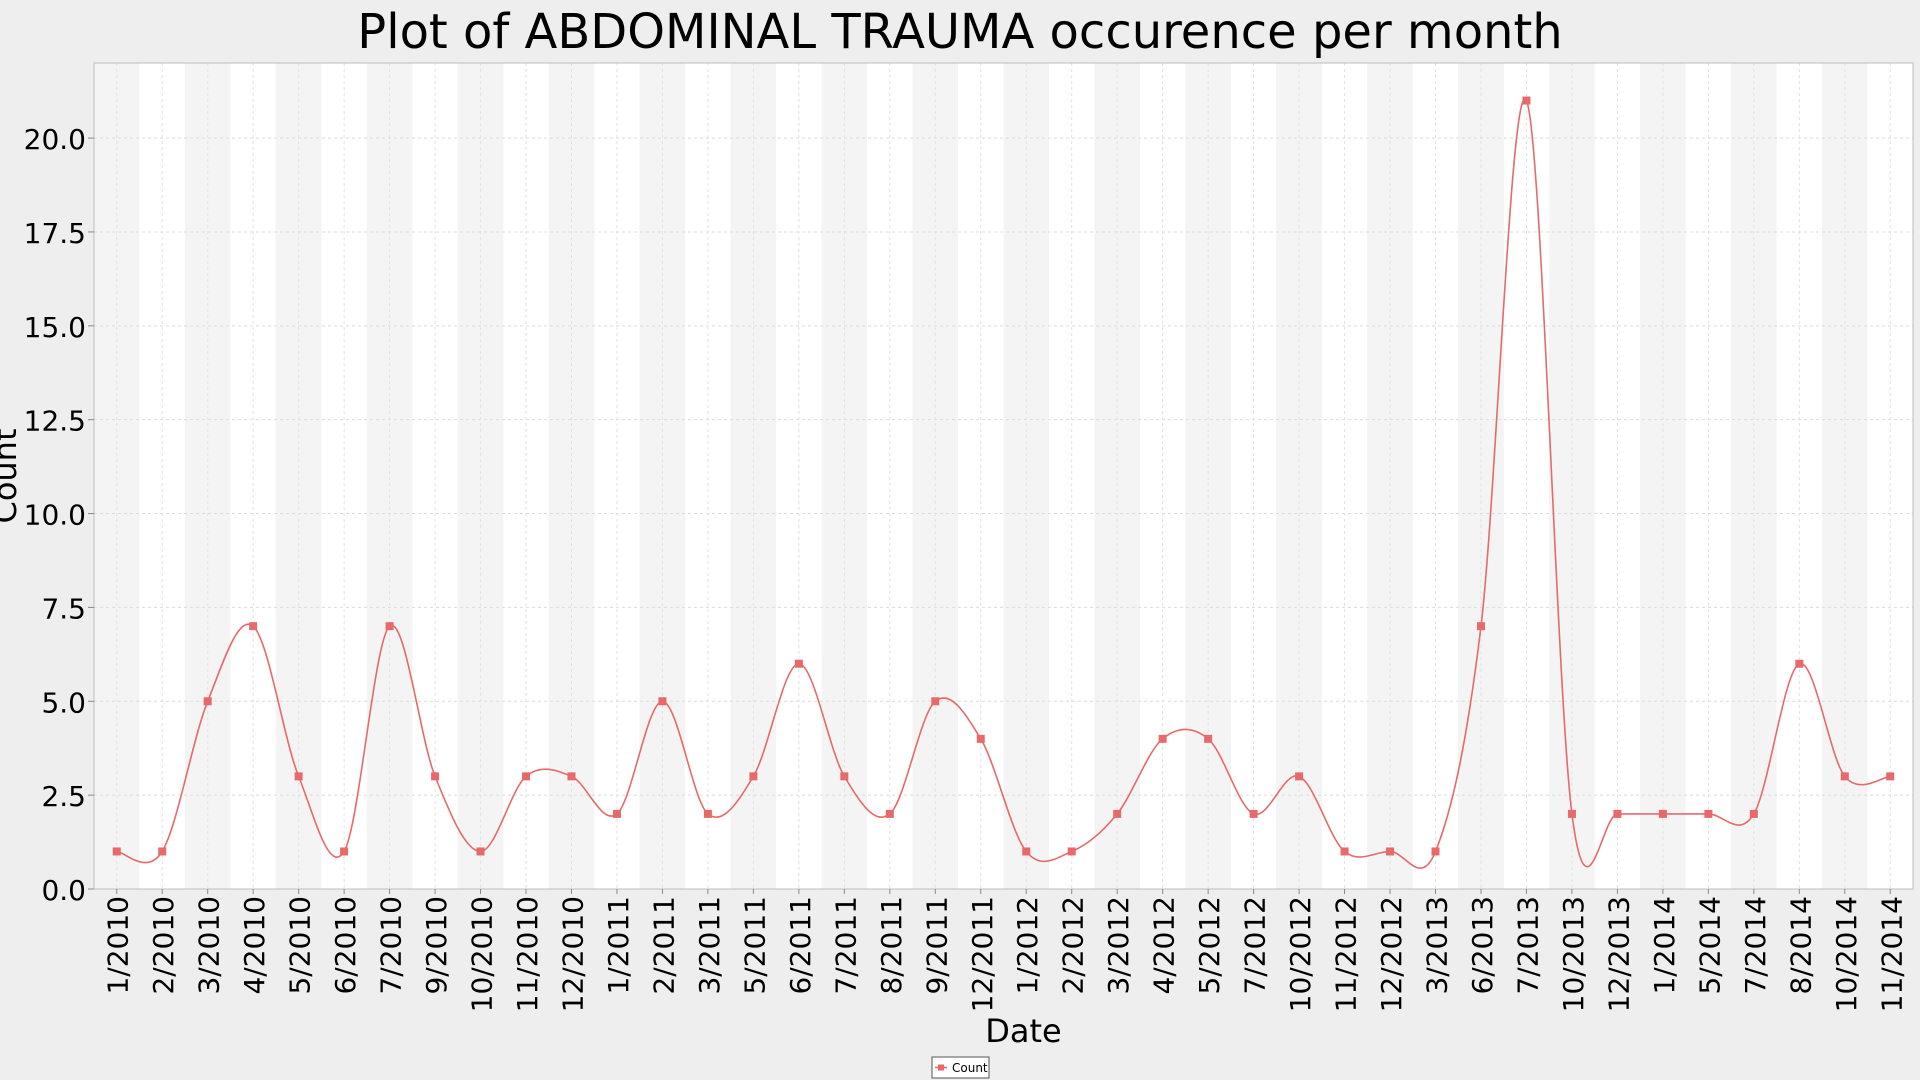  Describe the element at coordinates (12, 475) in the screenshot. I see `y-axis-label: Count` at that location.